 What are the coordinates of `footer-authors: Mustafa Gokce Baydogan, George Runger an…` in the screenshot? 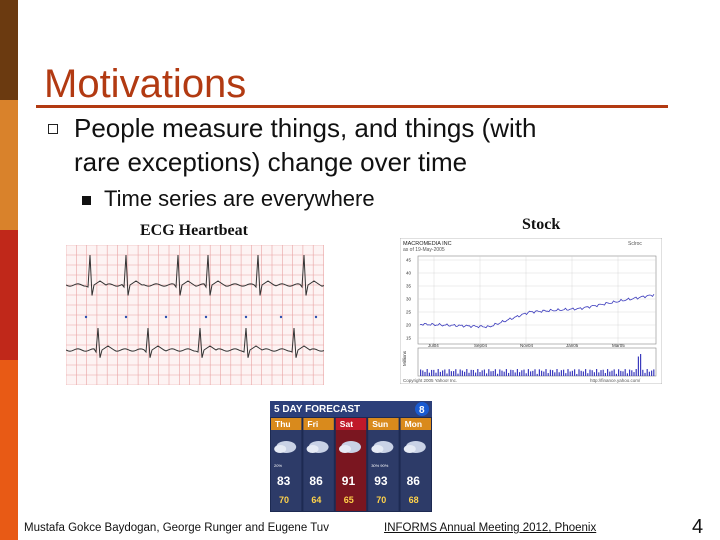 It's located at (176, 528).